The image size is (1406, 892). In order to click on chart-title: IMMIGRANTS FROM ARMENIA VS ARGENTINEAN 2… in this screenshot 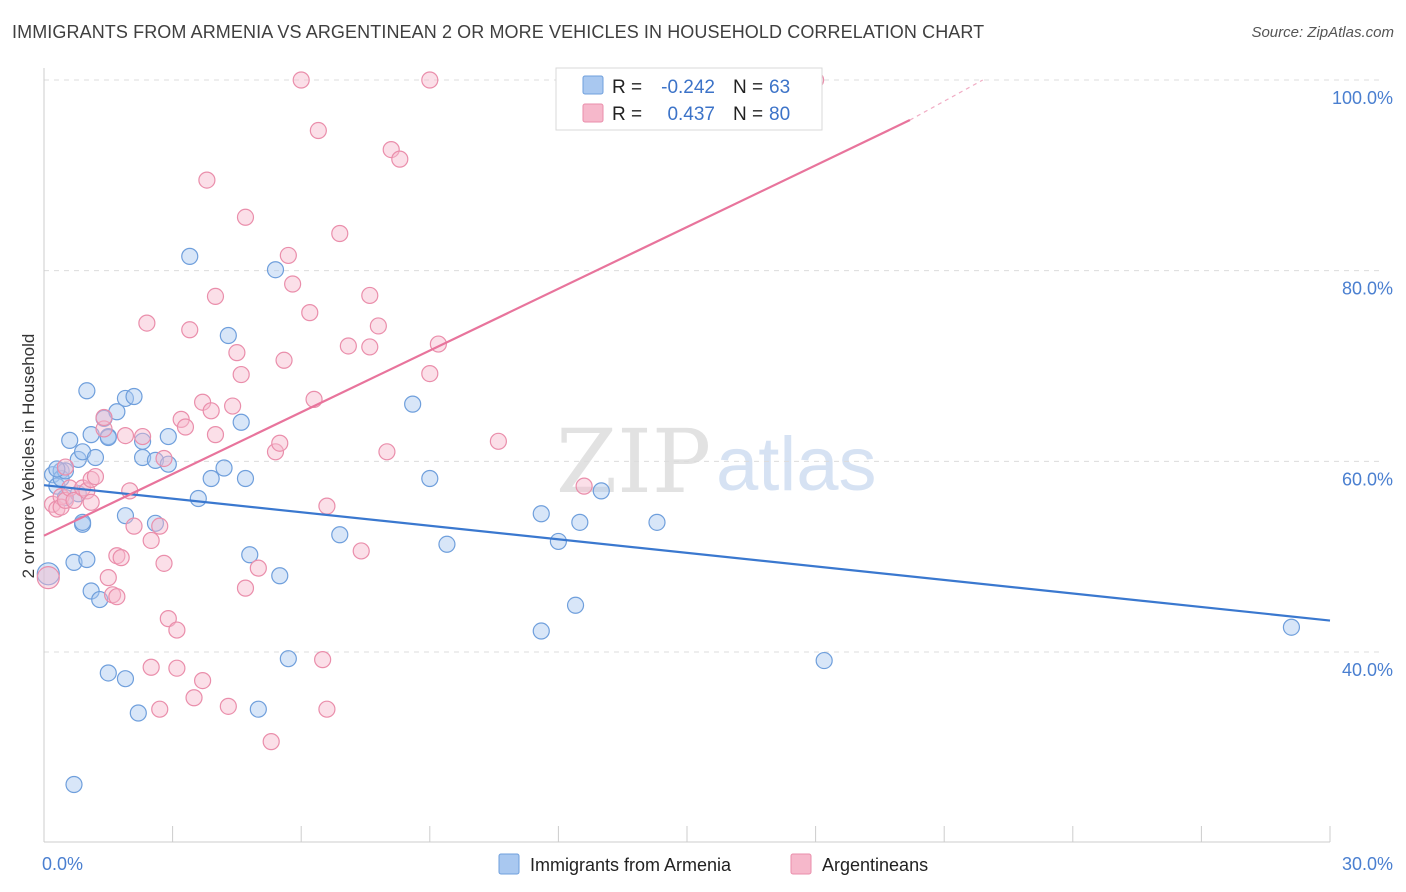, I will do `click(498, 32)`.